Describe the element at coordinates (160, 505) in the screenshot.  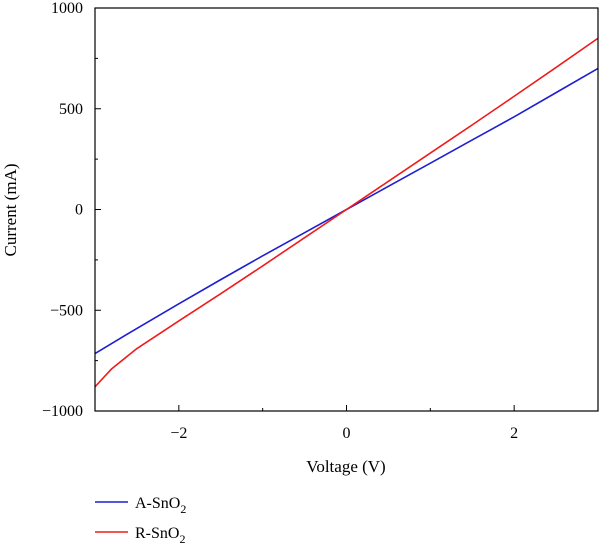
I see `legend-label: A-SnO2` at that location.